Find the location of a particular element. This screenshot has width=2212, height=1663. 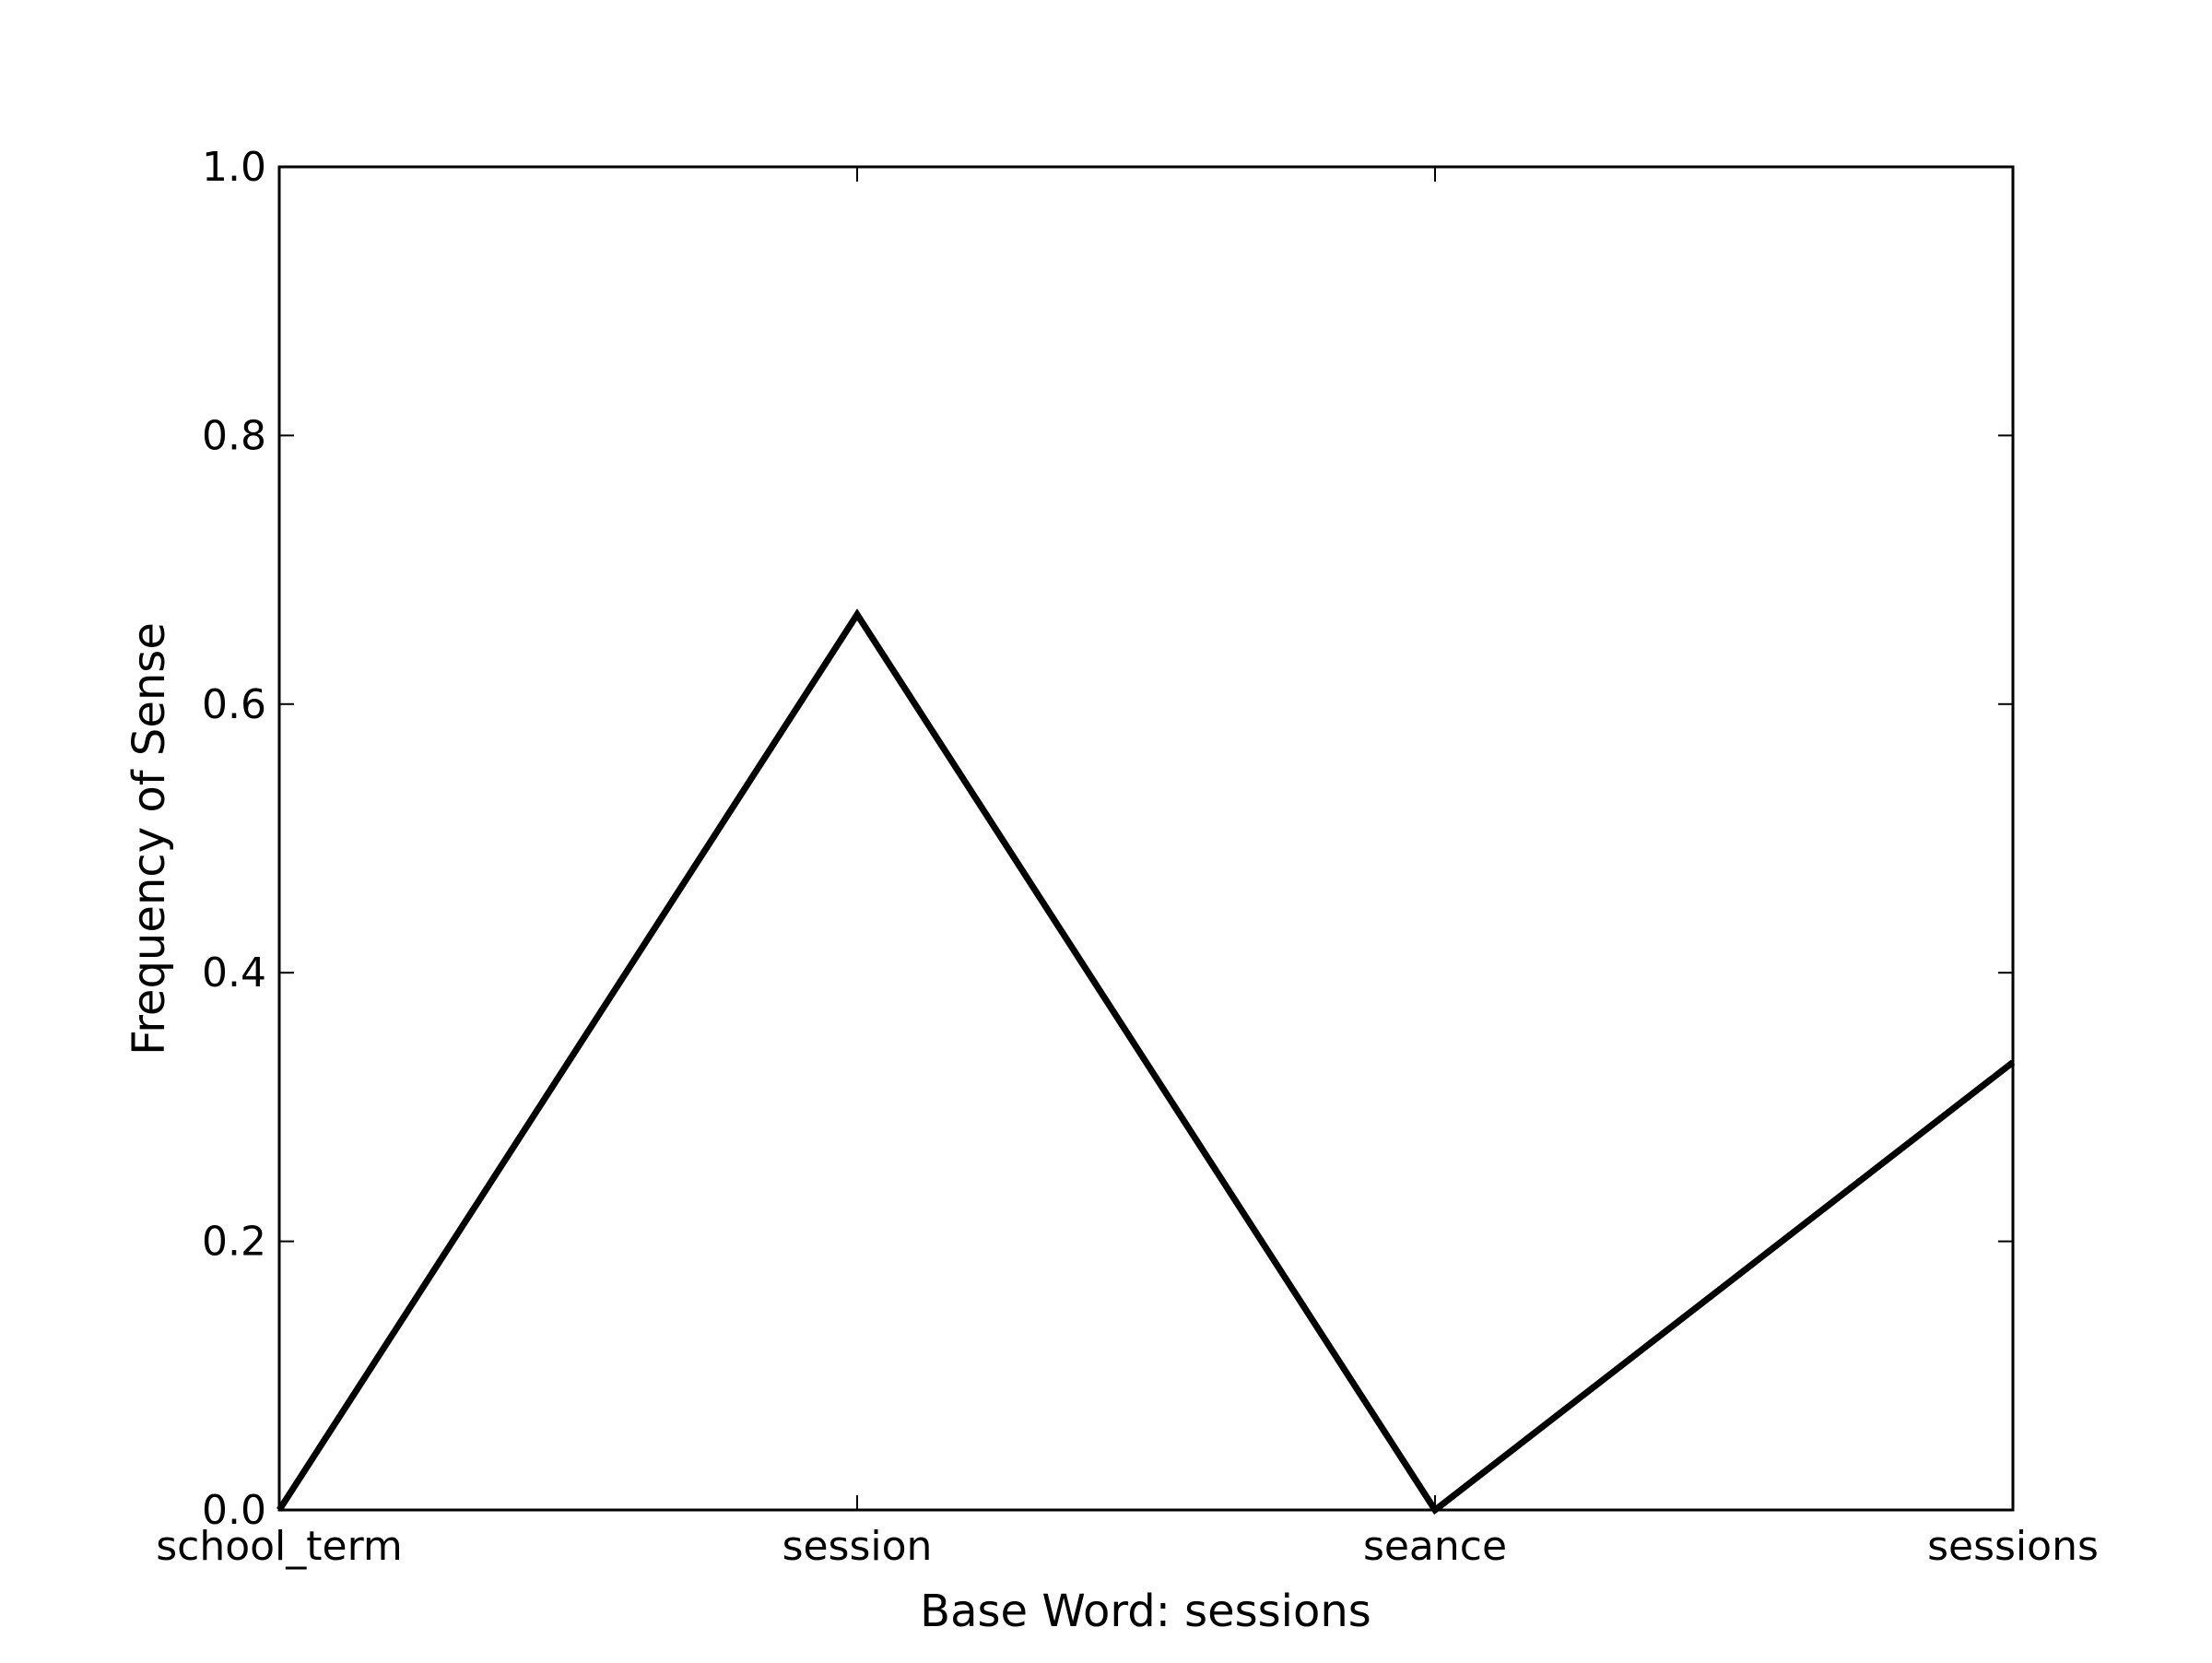

y-tick-label: 1.0 is located at coordinates (234, 167).